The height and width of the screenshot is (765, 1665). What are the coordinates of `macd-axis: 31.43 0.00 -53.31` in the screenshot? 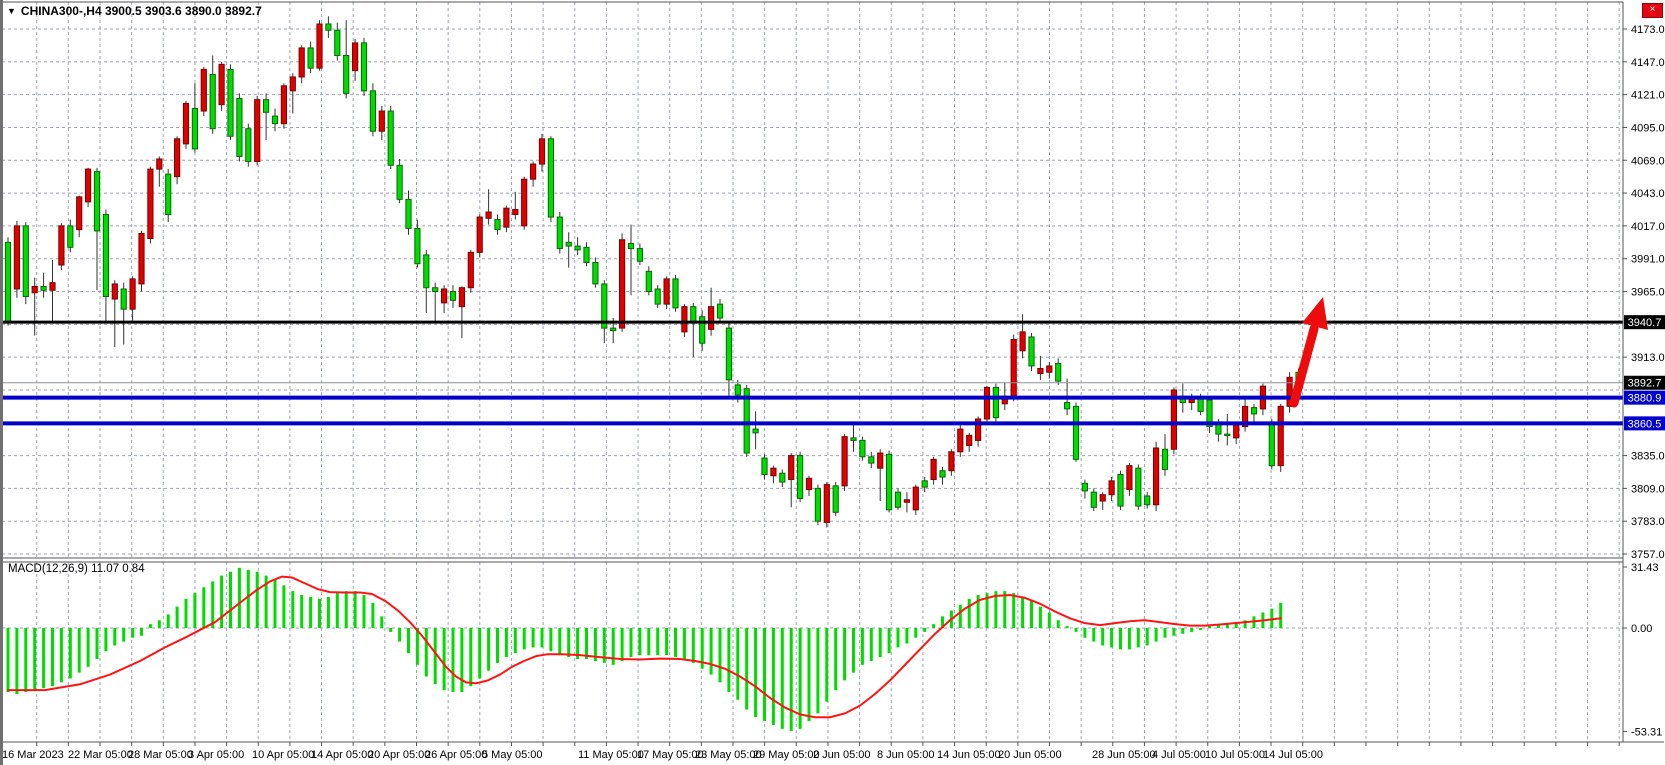 It's located at (1642, 650).